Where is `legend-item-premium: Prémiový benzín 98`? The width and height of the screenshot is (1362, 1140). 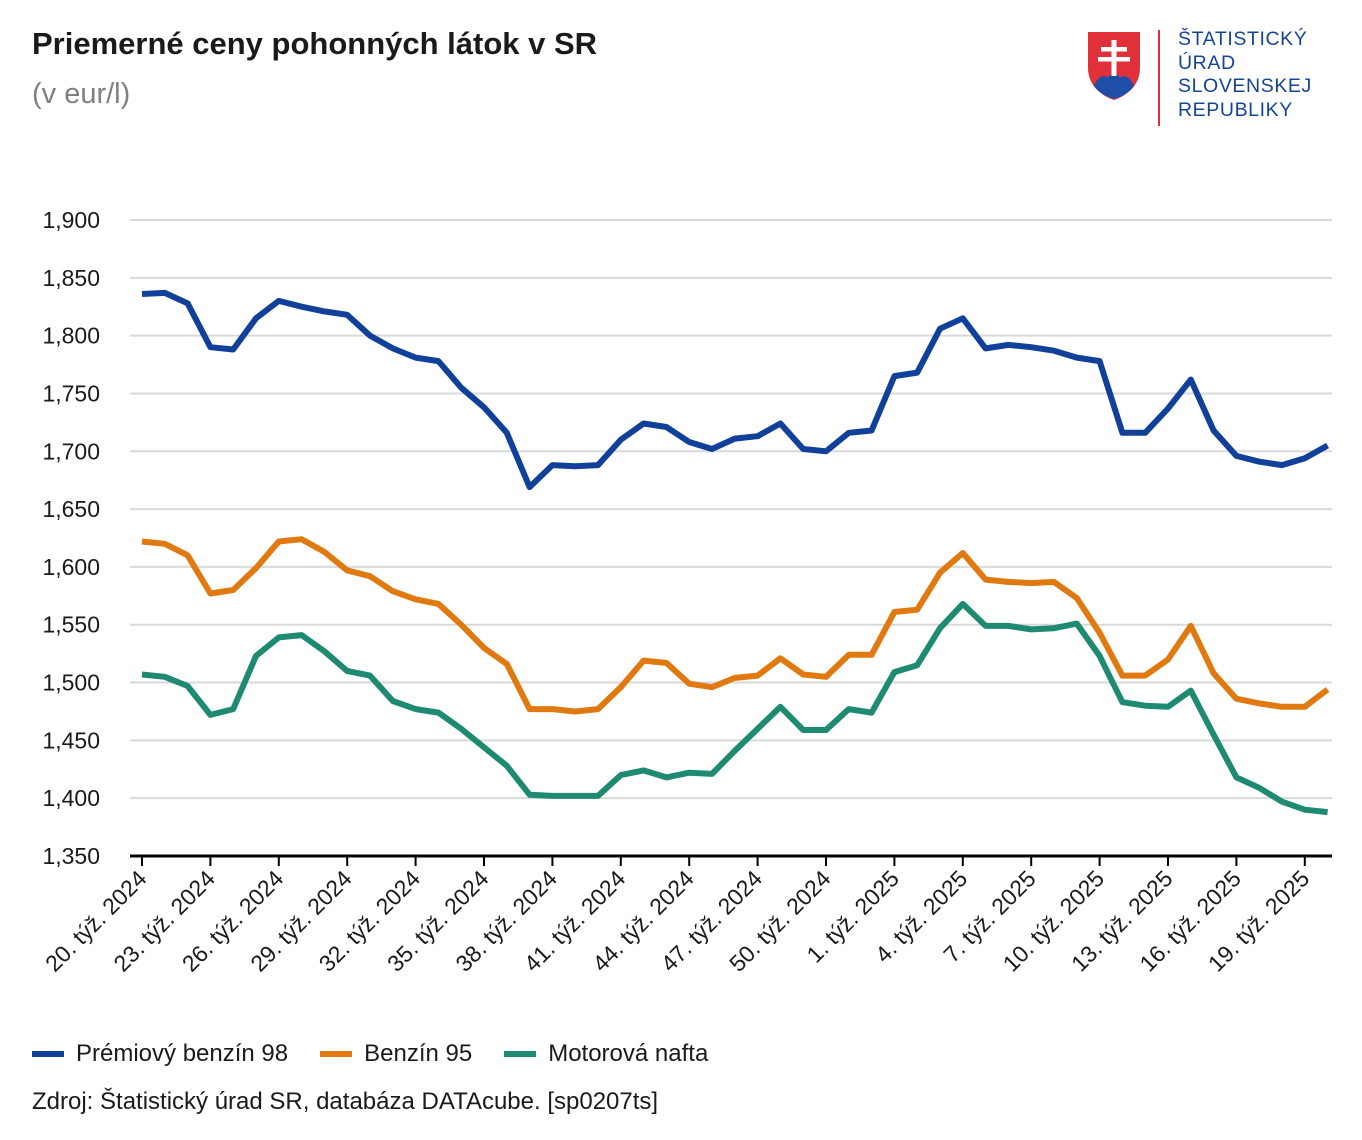 legend-item-premium: Prémiový benzín 98 is located at coordinates (160, 1054).